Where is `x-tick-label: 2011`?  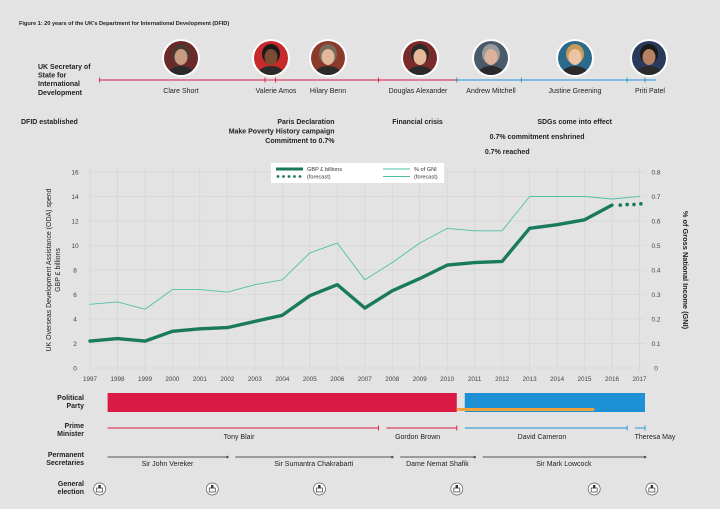 x-tick-label: 2011 is located at coordinates (475, 379).